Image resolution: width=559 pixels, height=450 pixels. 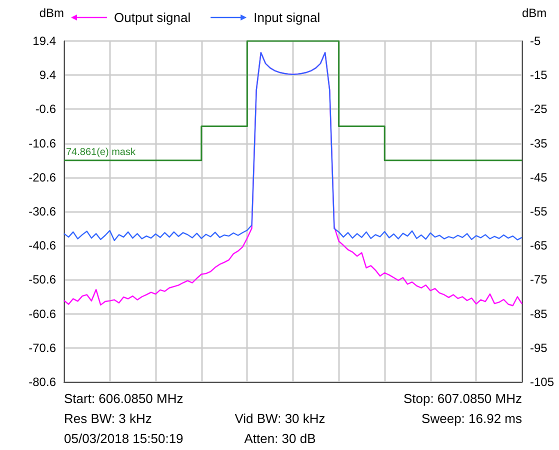 What do you see at coordinates (472, 418) in the screenshot?
I see `text: Sweep: 16.92 ms` at bounding box center [472, 418].